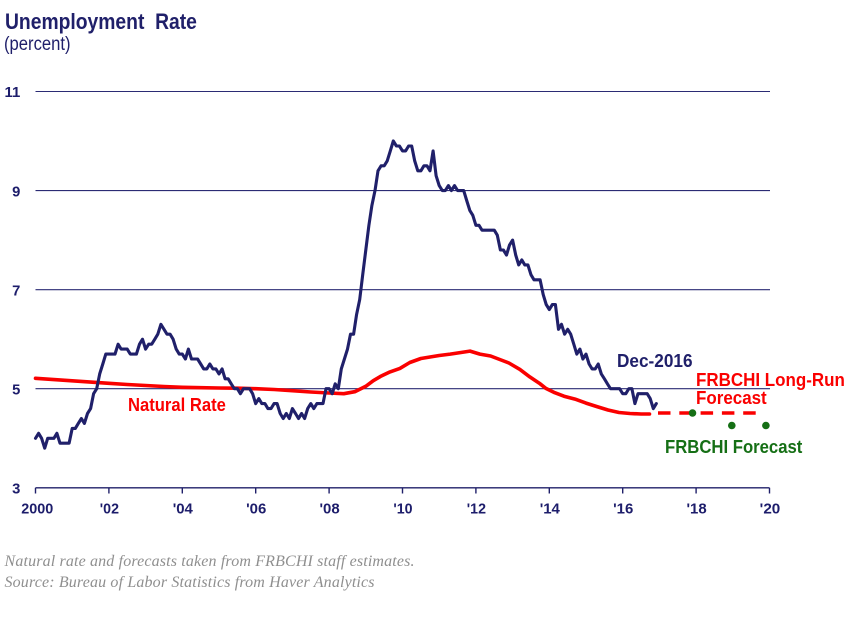 The width and height of the screenshot is (845, 625). What do you see at coordinates (256, 508) in the screenshot?
I see `svg-text: '06` at bounding box center [256, 508].